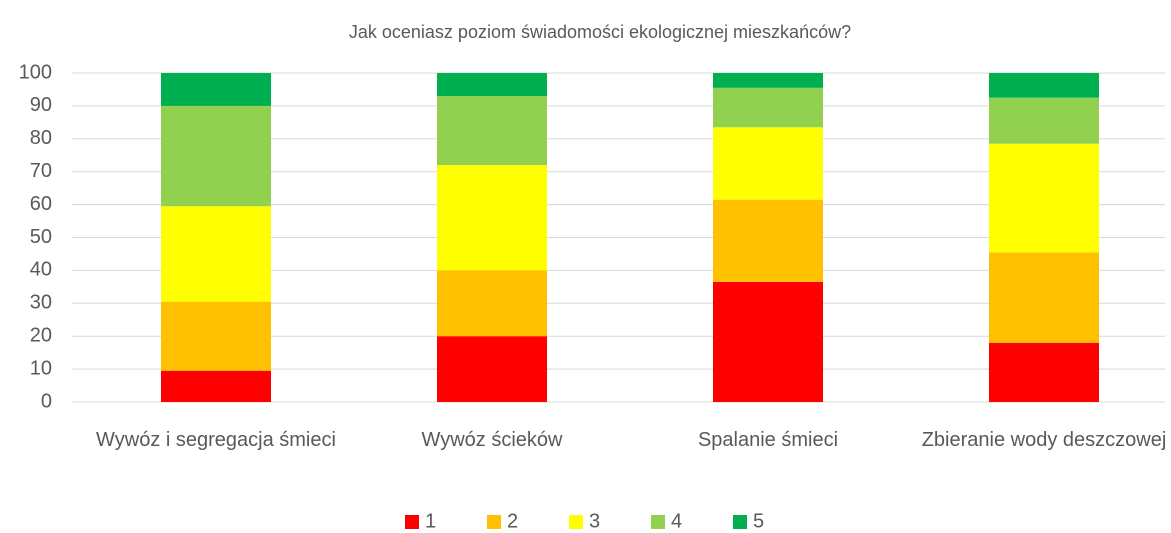  What do you see at coordinates (758, 521) in the screenshot?
I see `legend-label: 5` at bounding box center [758, 521].